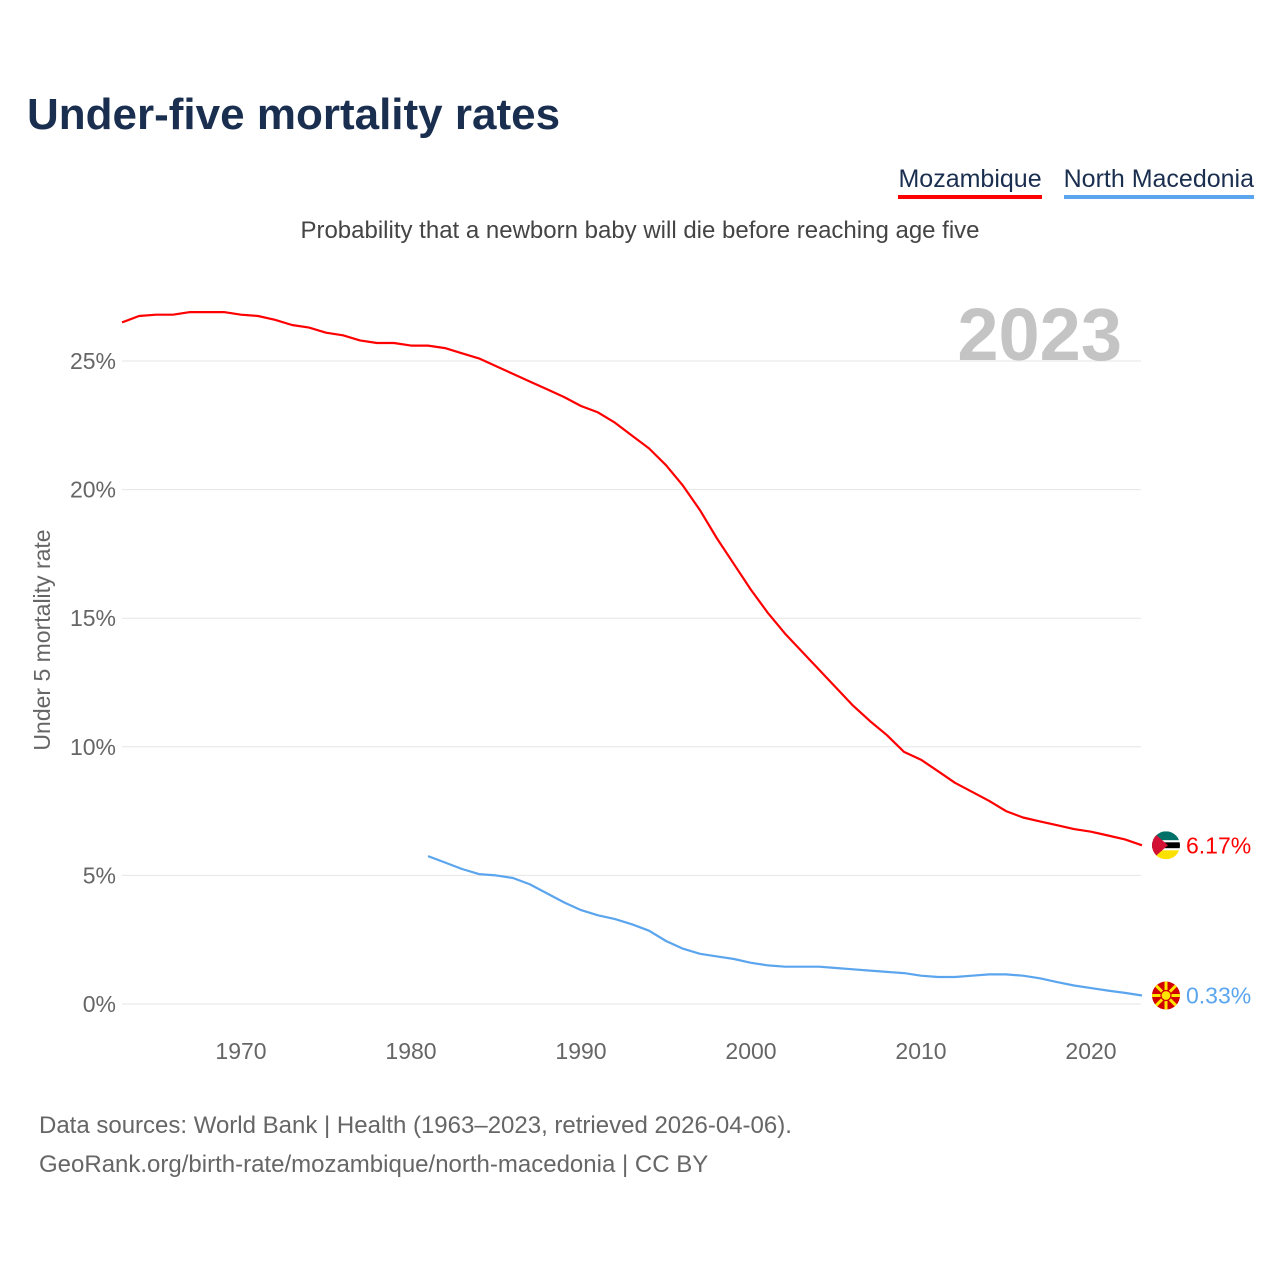  Describe the element at coordinates (970, 182) in the screenshot. I see `legend-item-mozambique: Mozambique` at that location.